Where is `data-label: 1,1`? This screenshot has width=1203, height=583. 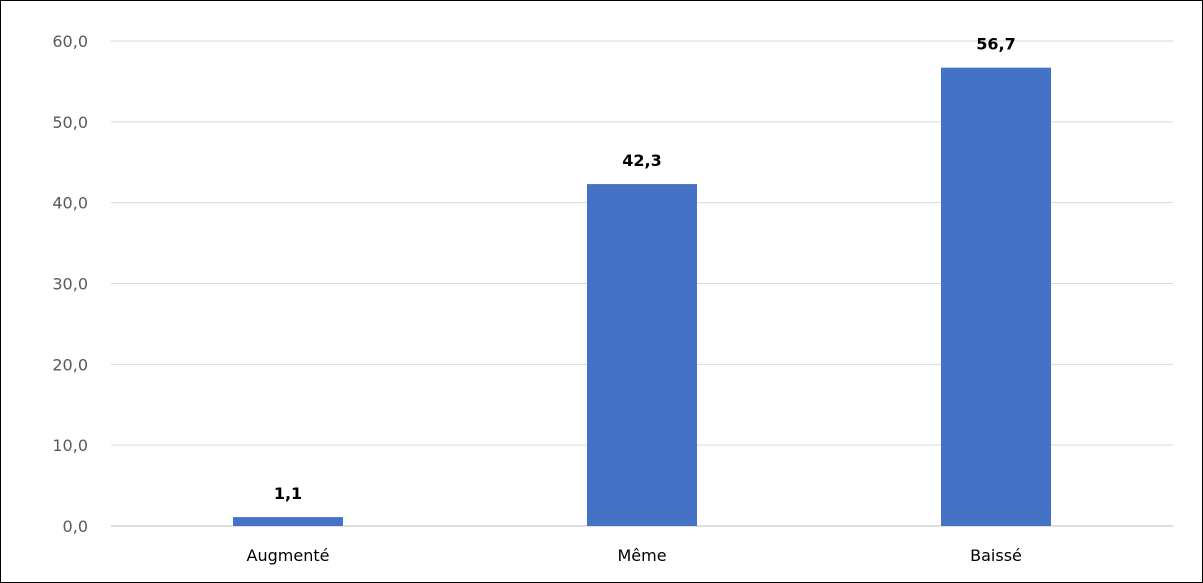 data-label: 1,1 is located at coordinates (288, 493).